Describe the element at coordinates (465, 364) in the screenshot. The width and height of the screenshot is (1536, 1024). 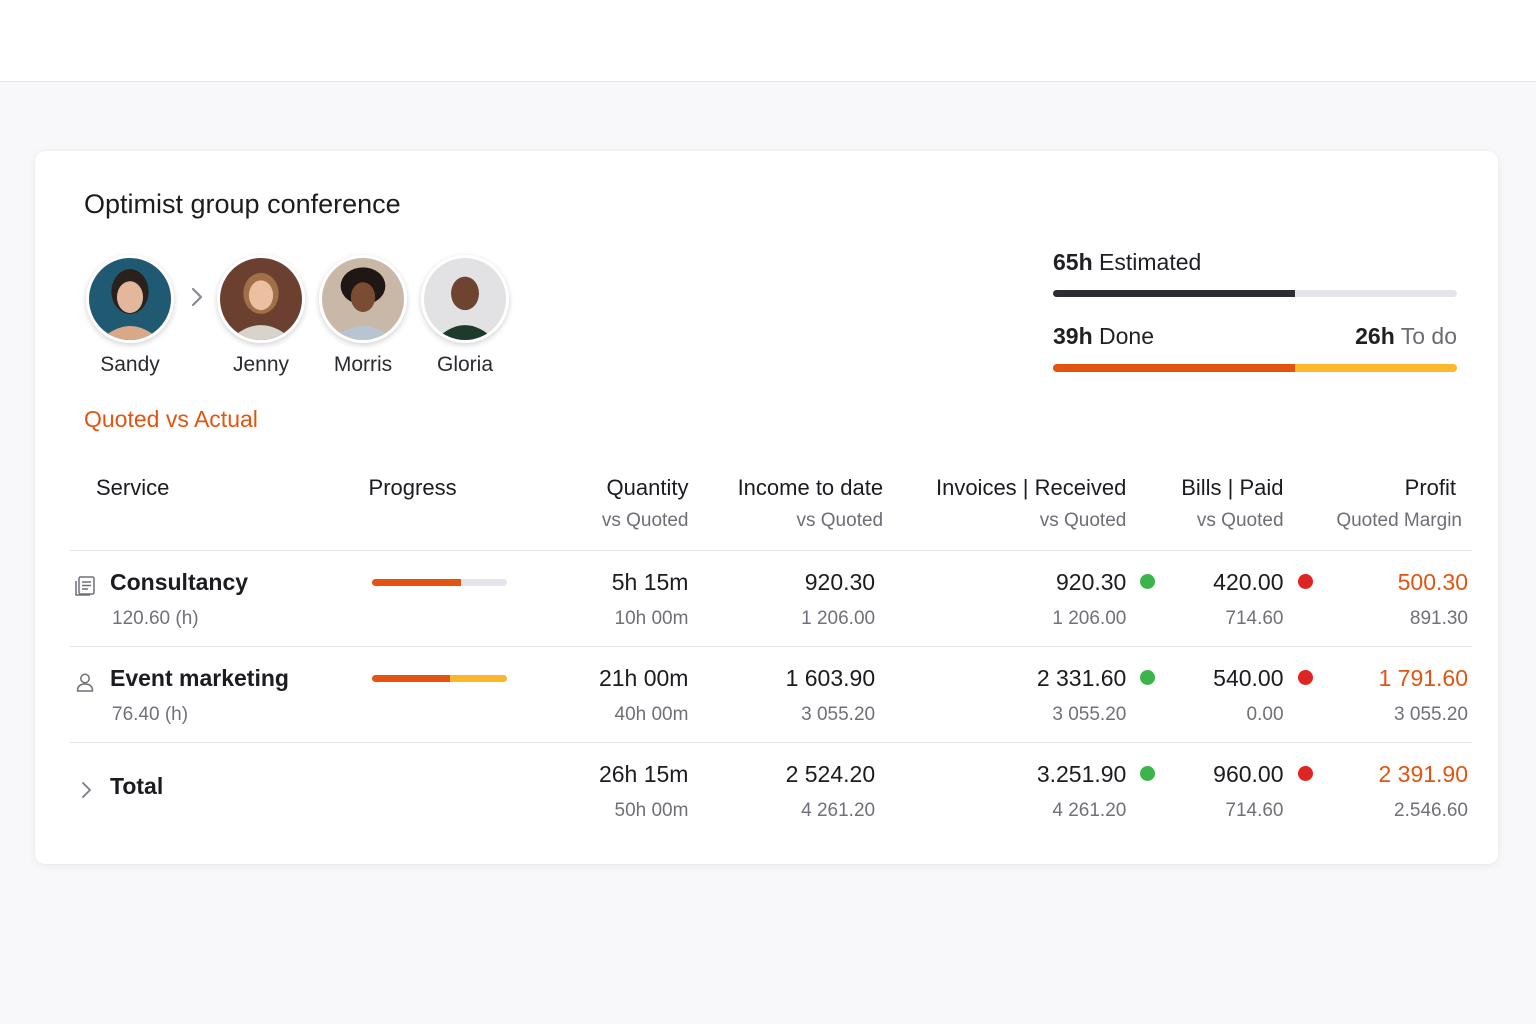
I see `member-name: Gloria` at that location.